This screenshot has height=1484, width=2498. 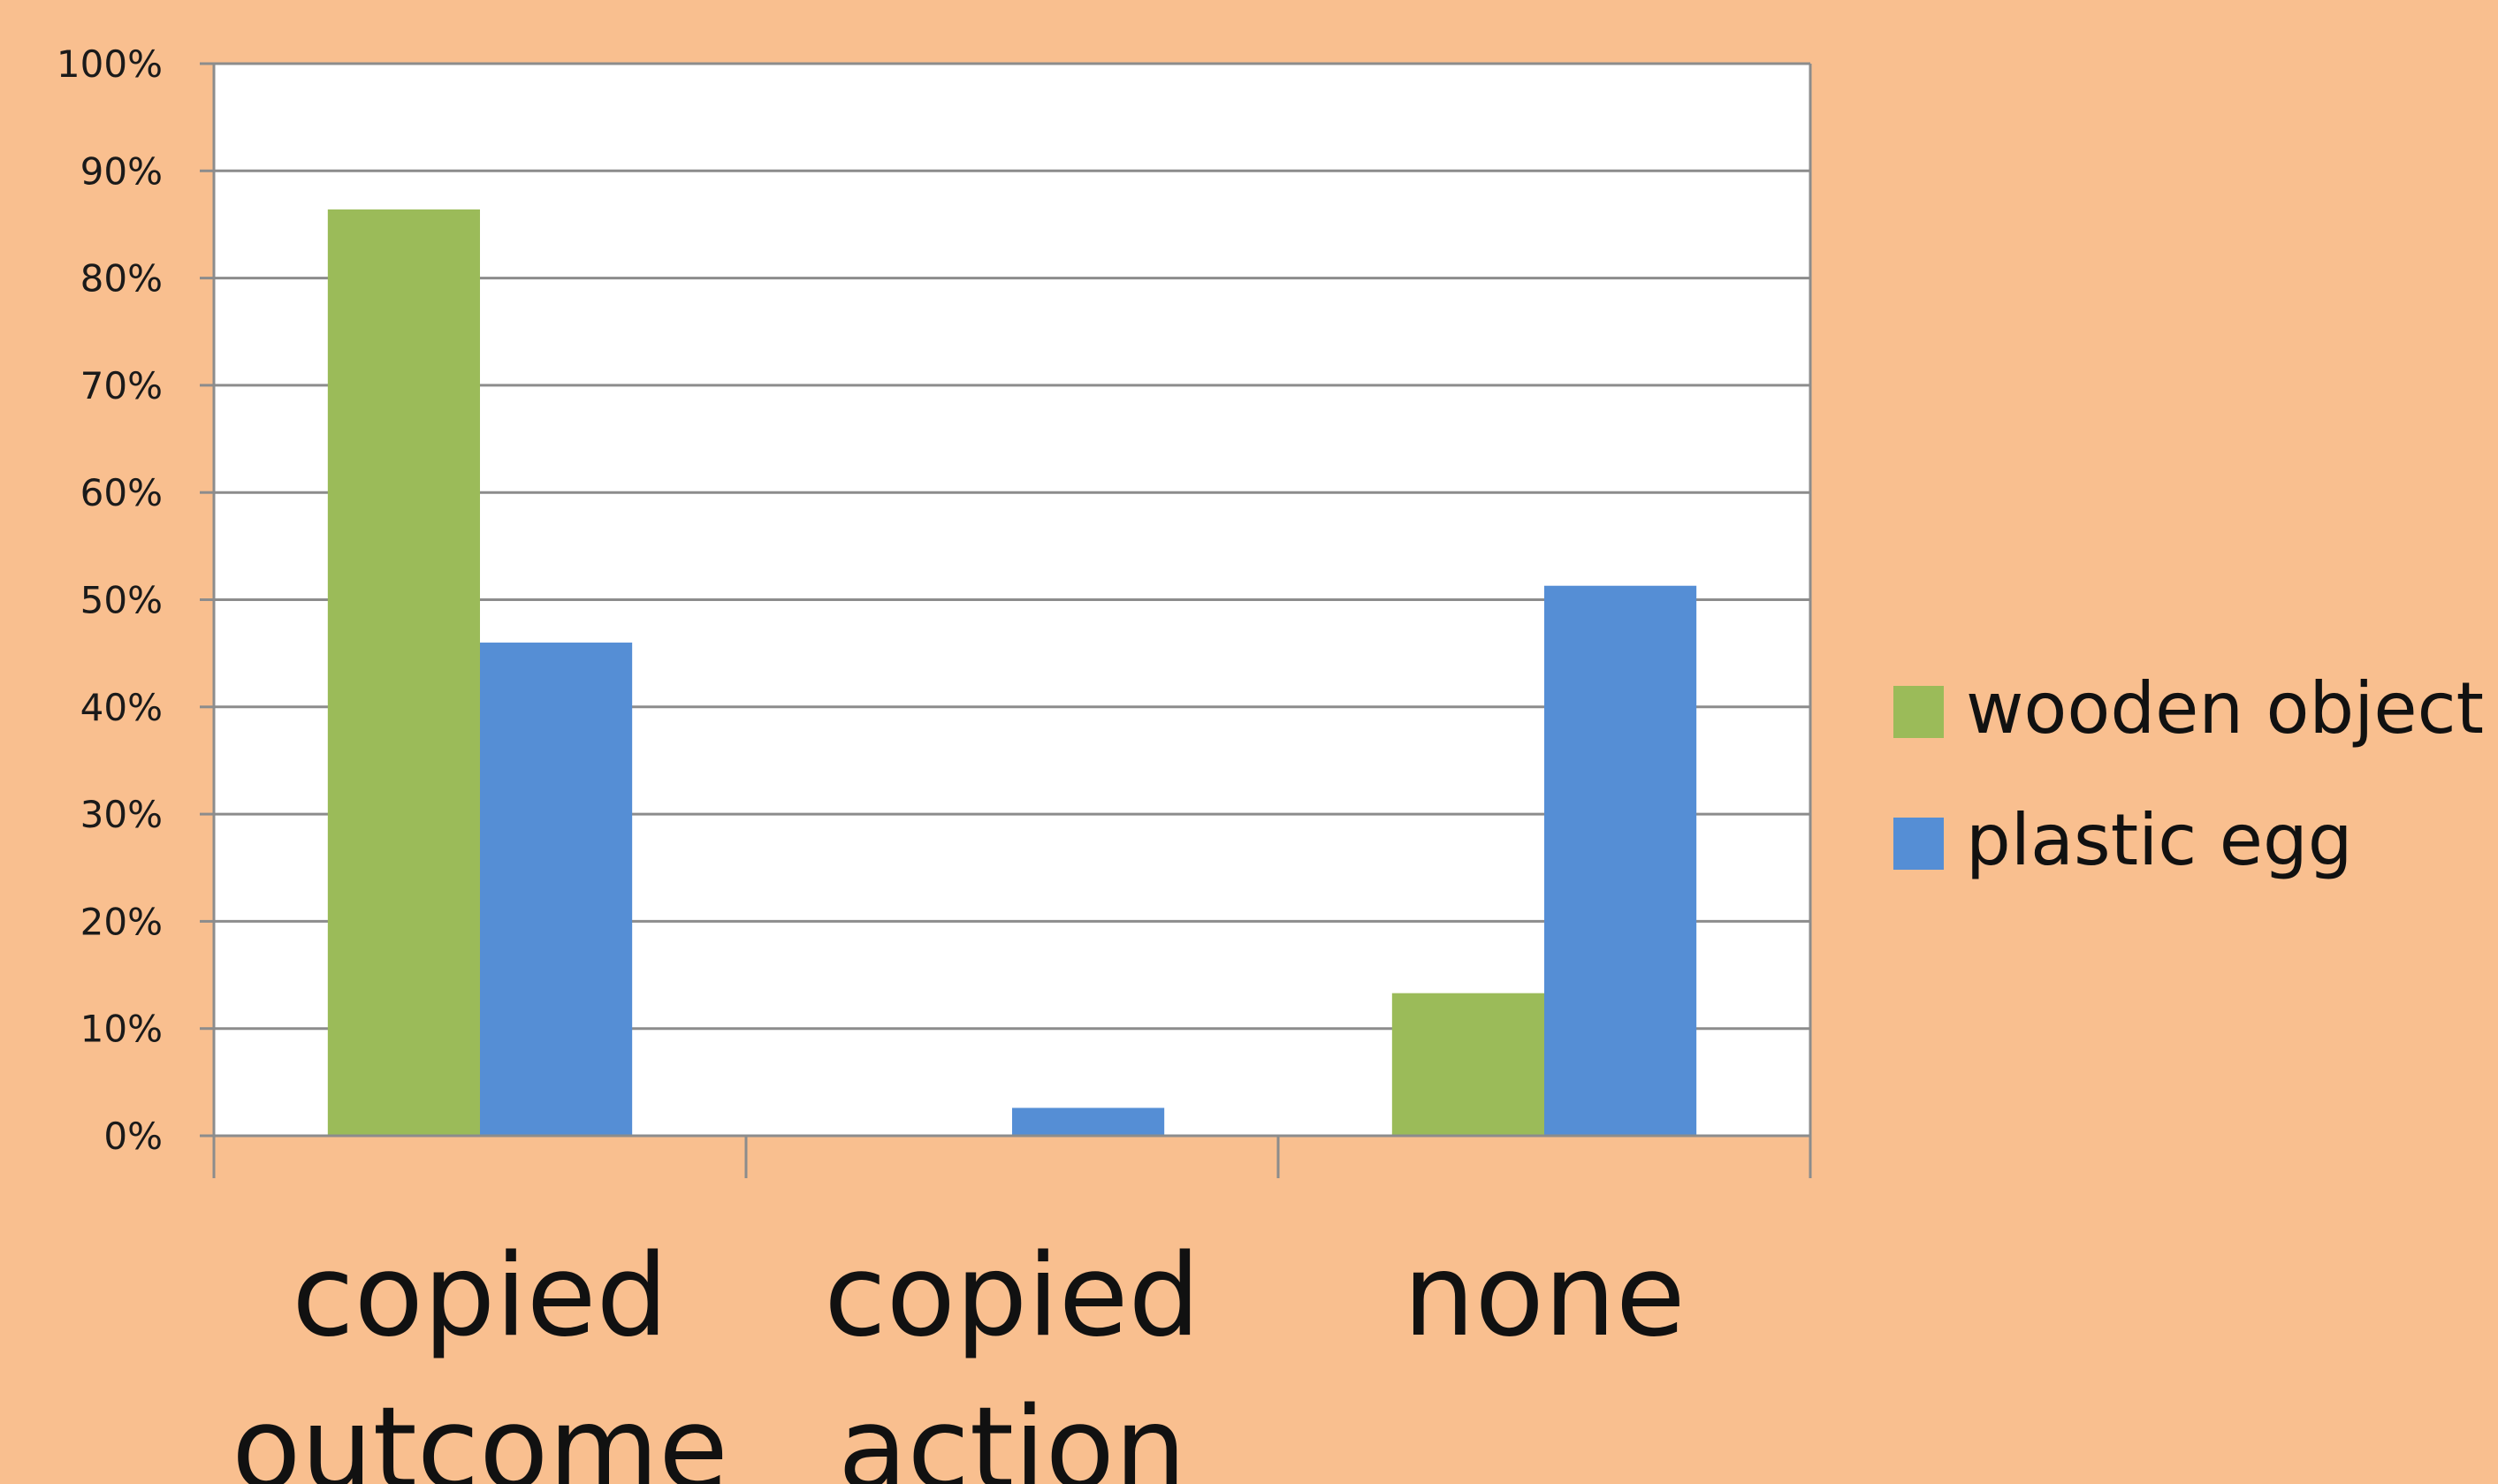 What do you see at coordinates (121, 707) in the screenshot?
I see `y-tick-label: 40%` at bounding box center [121, 707].